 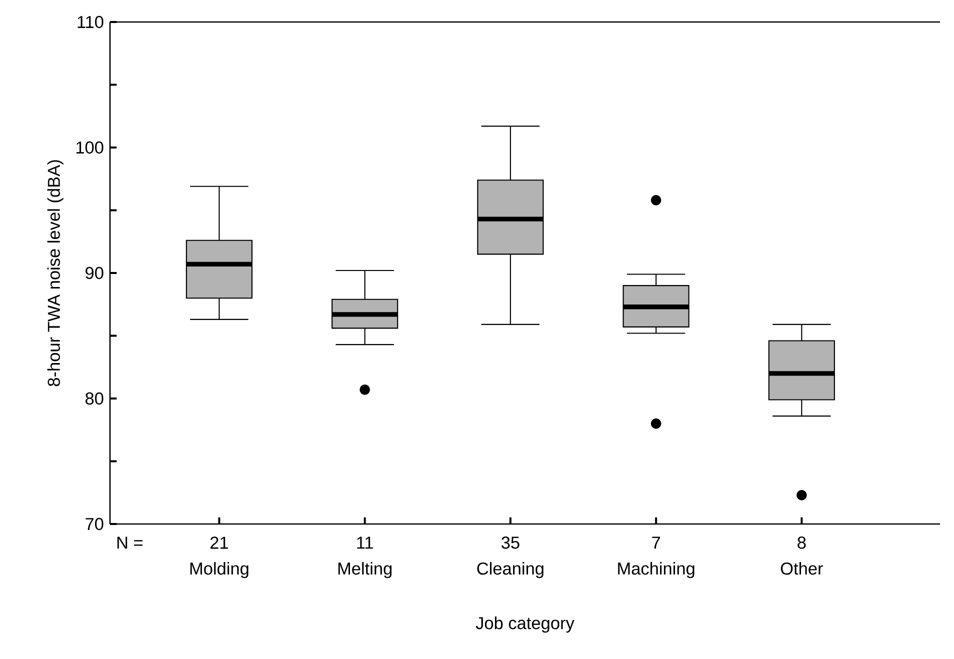 What do you see at coordinates (802, 542) in the screenshot?
I see `text: 8` at bounding box center [802, 542].